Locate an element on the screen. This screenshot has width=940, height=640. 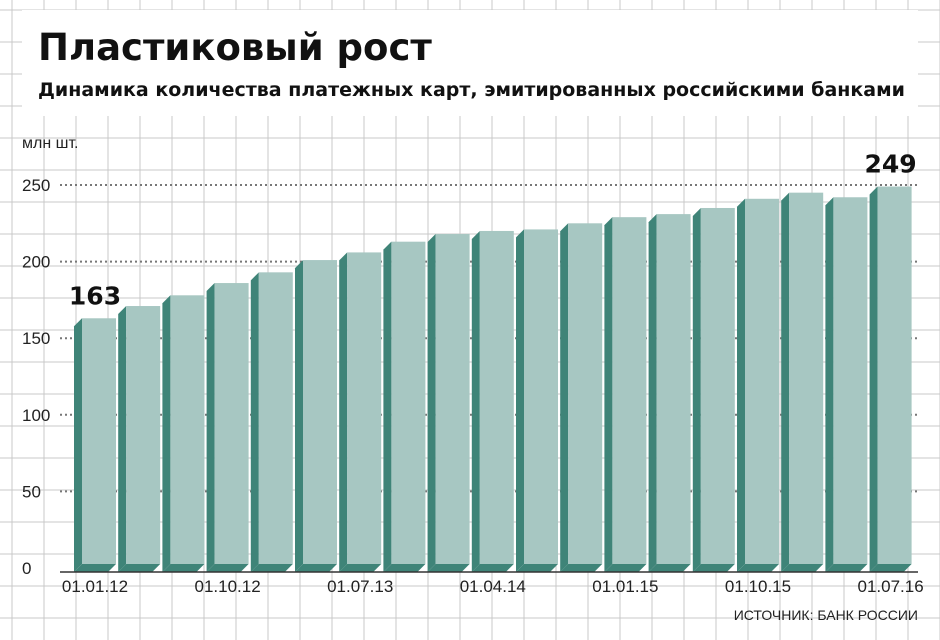
data-label: 249 is located at coordinates (891, 164).